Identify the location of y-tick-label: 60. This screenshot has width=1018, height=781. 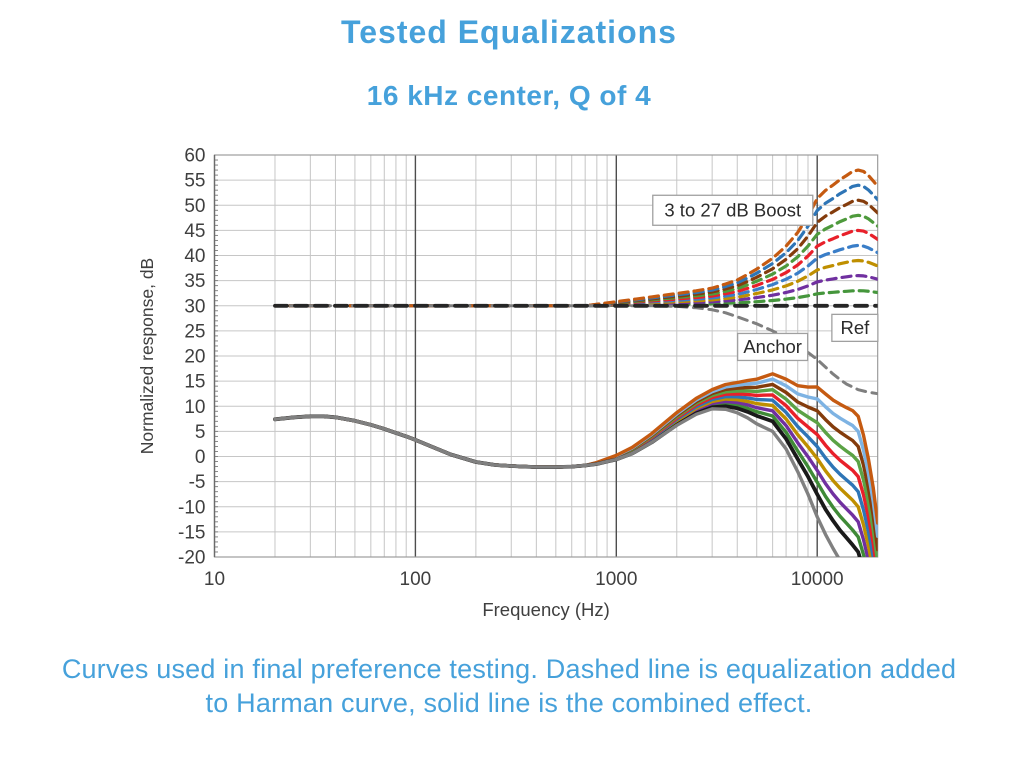
(194, 156).